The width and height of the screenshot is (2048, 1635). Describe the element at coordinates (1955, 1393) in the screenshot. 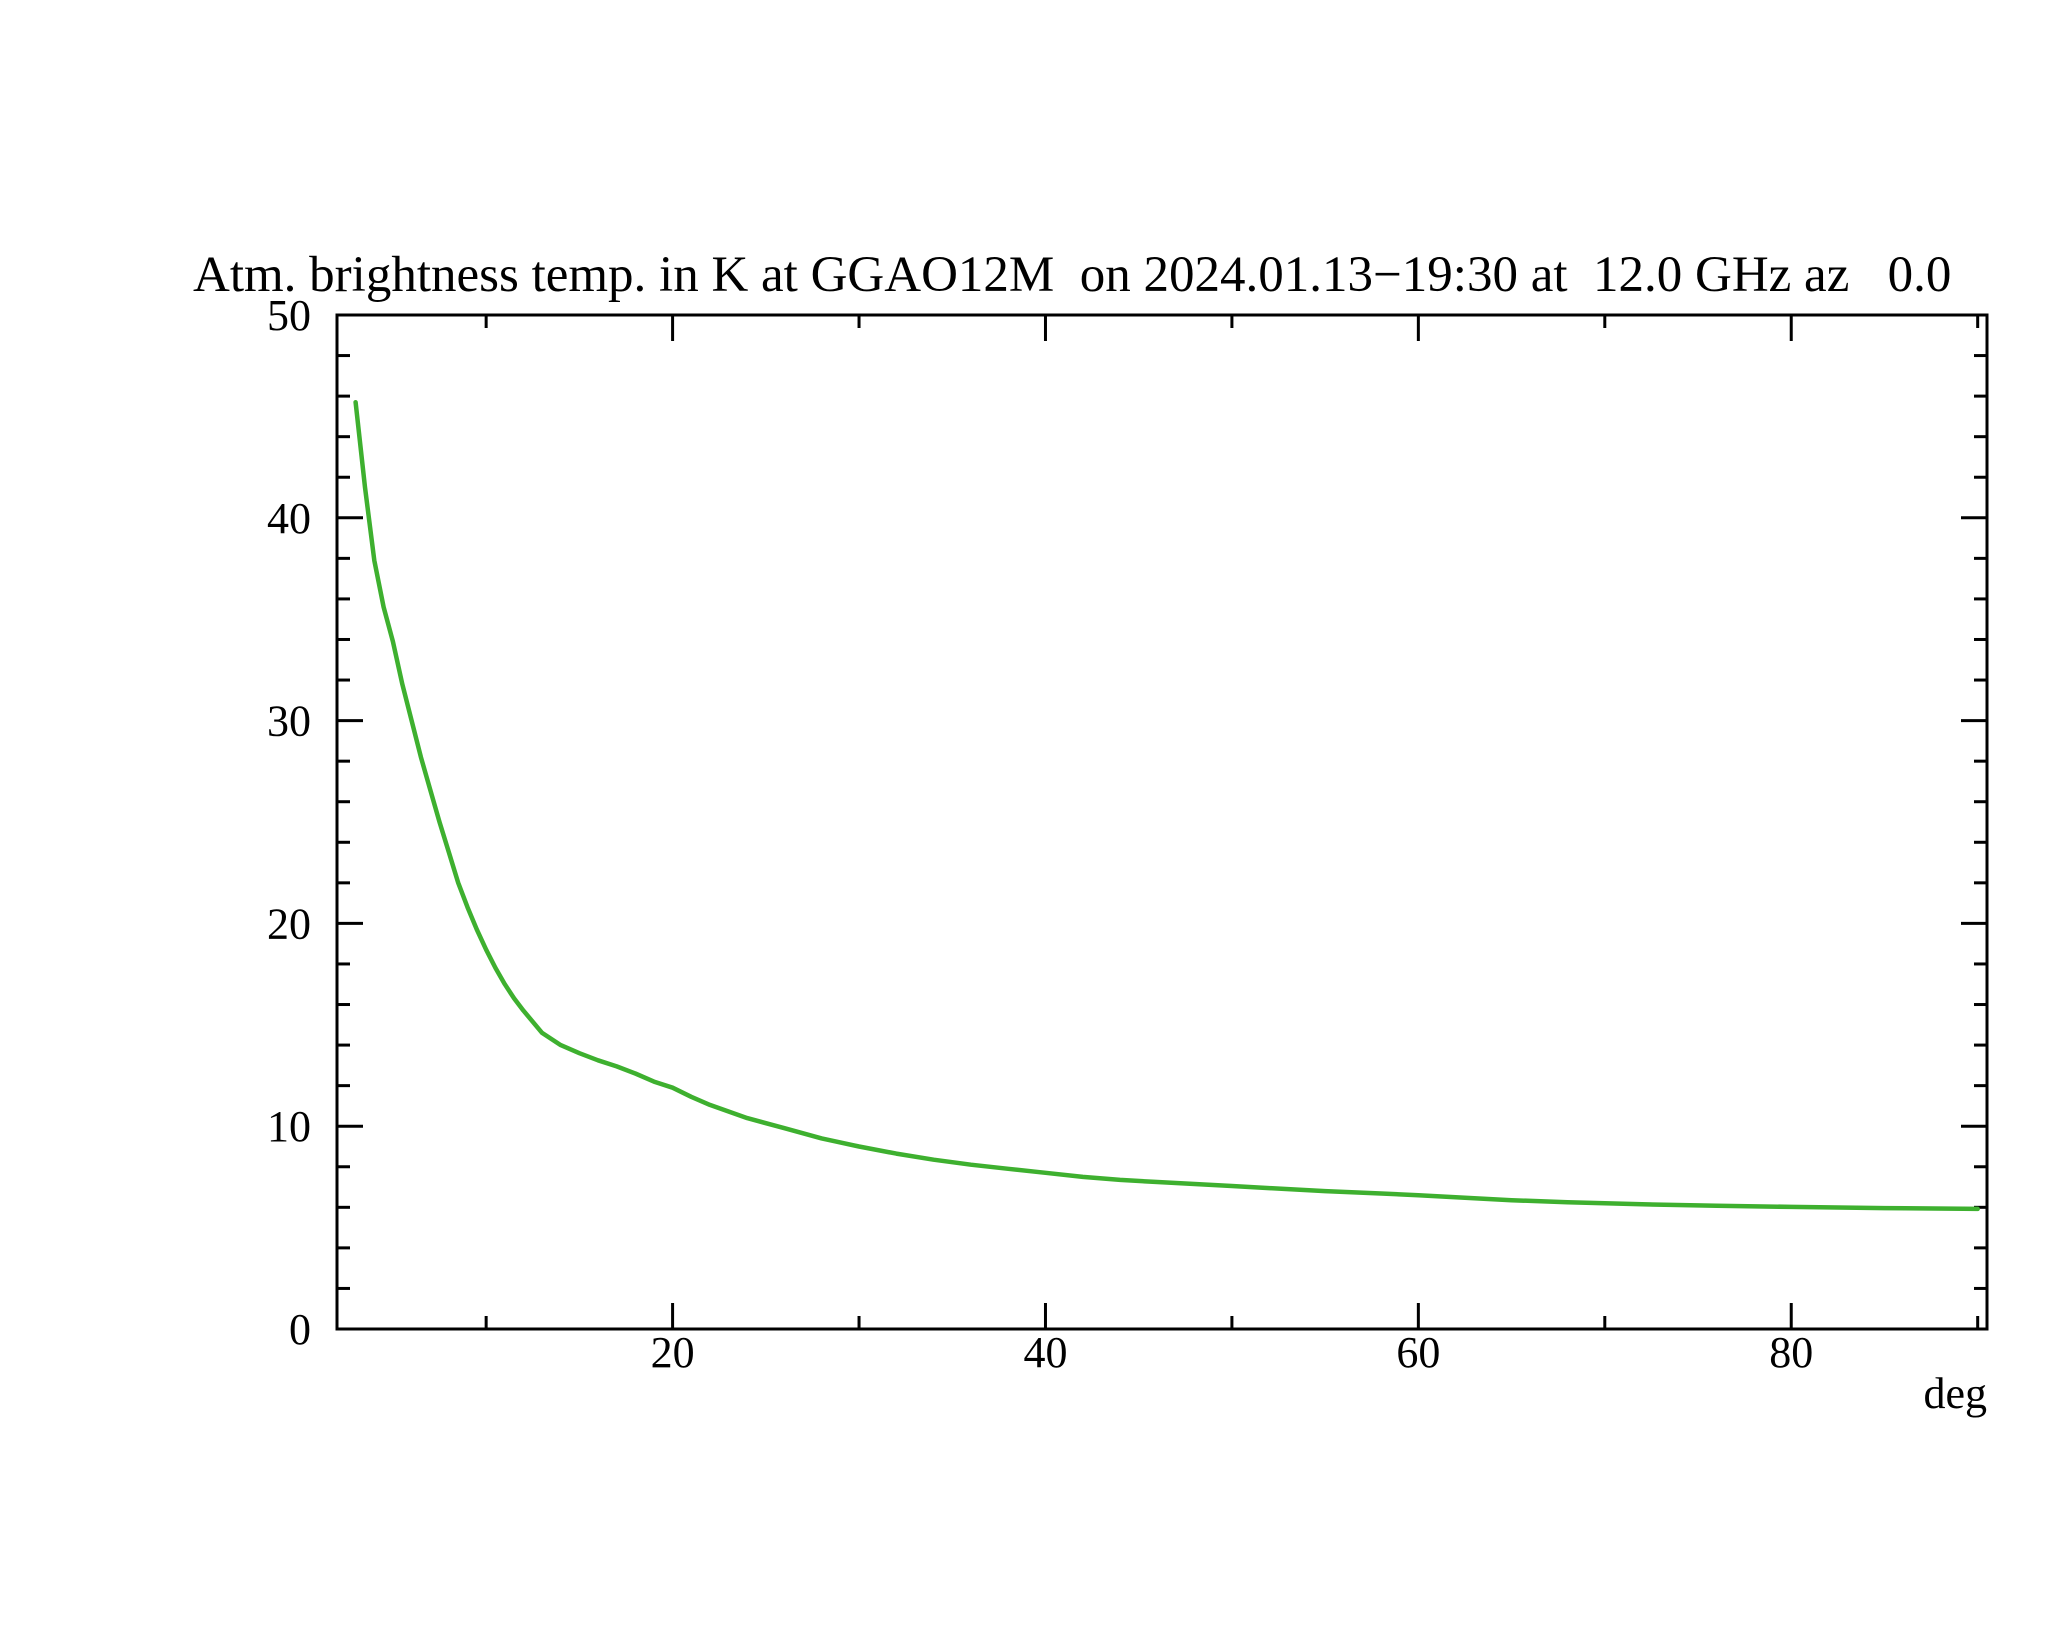

I see `x-axis-unit-label: deg` at that location.